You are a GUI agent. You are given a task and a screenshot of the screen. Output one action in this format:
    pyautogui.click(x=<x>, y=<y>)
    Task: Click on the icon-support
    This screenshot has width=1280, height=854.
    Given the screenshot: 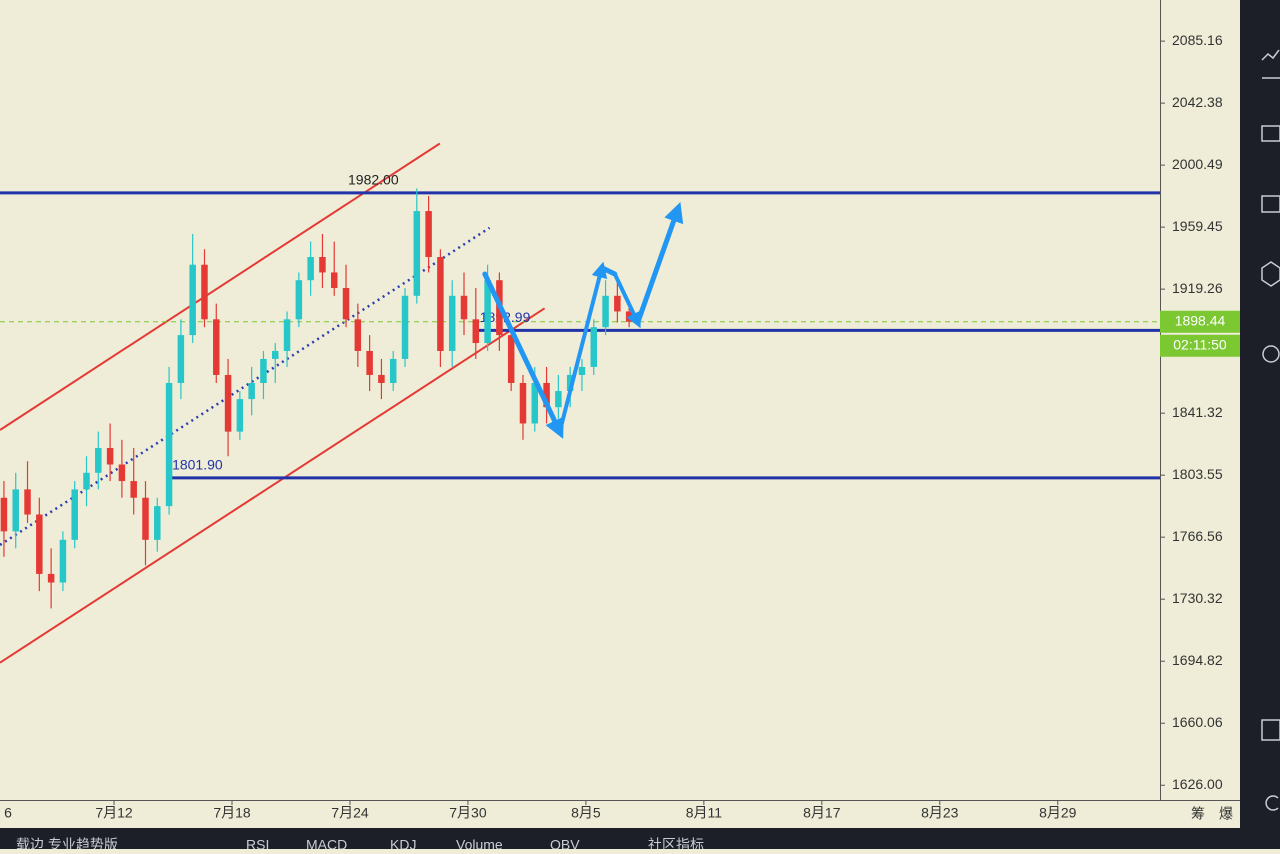 What is the action you would take?
    pyautogui.click(x=1272, y=803)
    